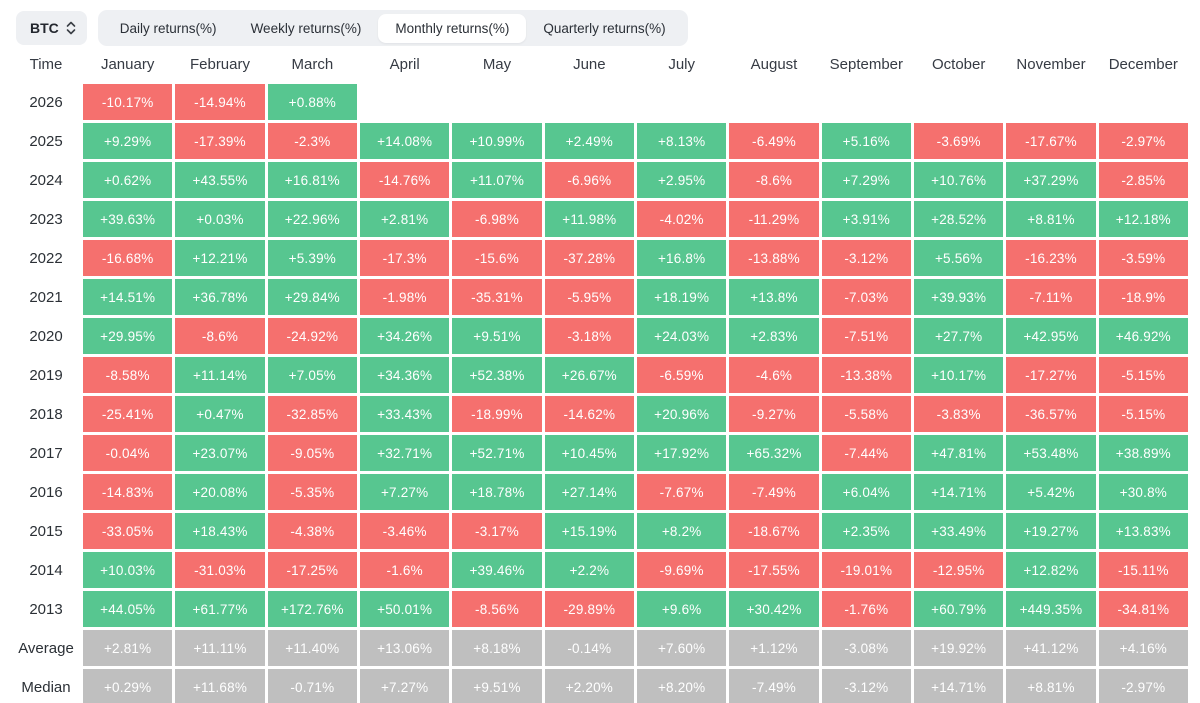 Image resolution: width=1200 pixels, height=703 pixels. Describe the element at coordinates (1051, 64) in the screenshot. I see `column-header-november: November` at that location.